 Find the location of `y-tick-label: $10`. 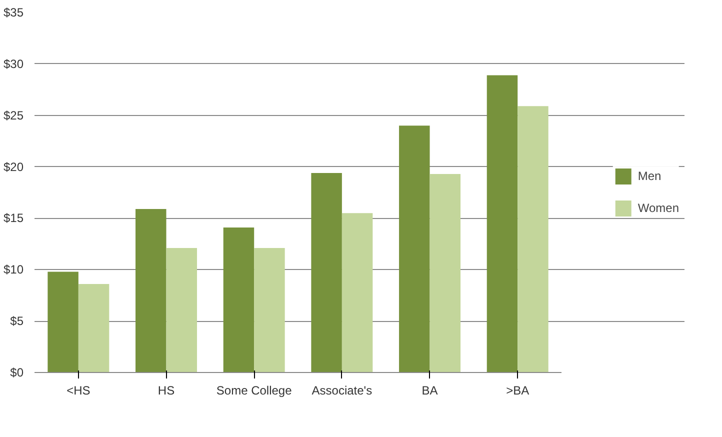

y-tick-label: $10 is located at coordinates (13, 269).